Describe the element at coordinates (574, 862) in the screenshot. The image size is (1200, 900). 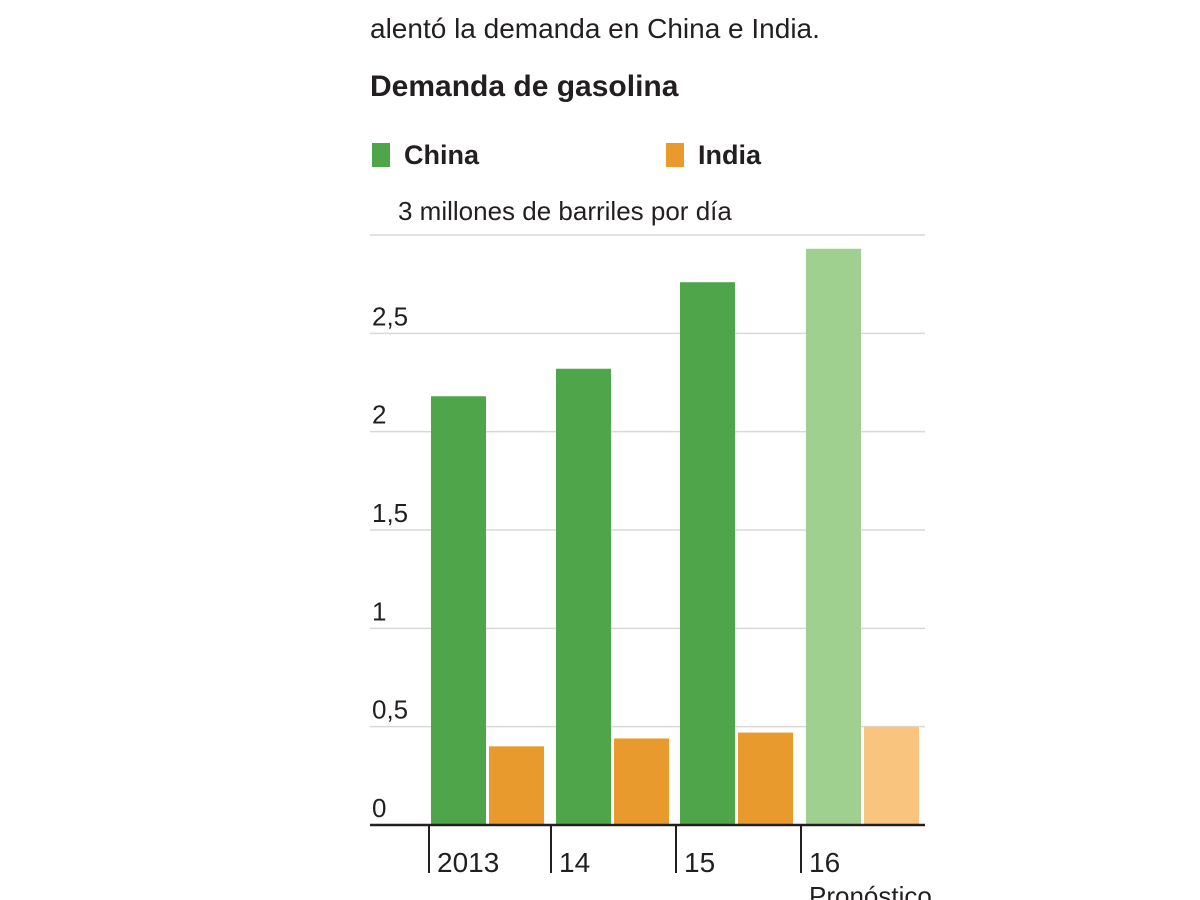
I see `x-tick-label: 14` at that location.